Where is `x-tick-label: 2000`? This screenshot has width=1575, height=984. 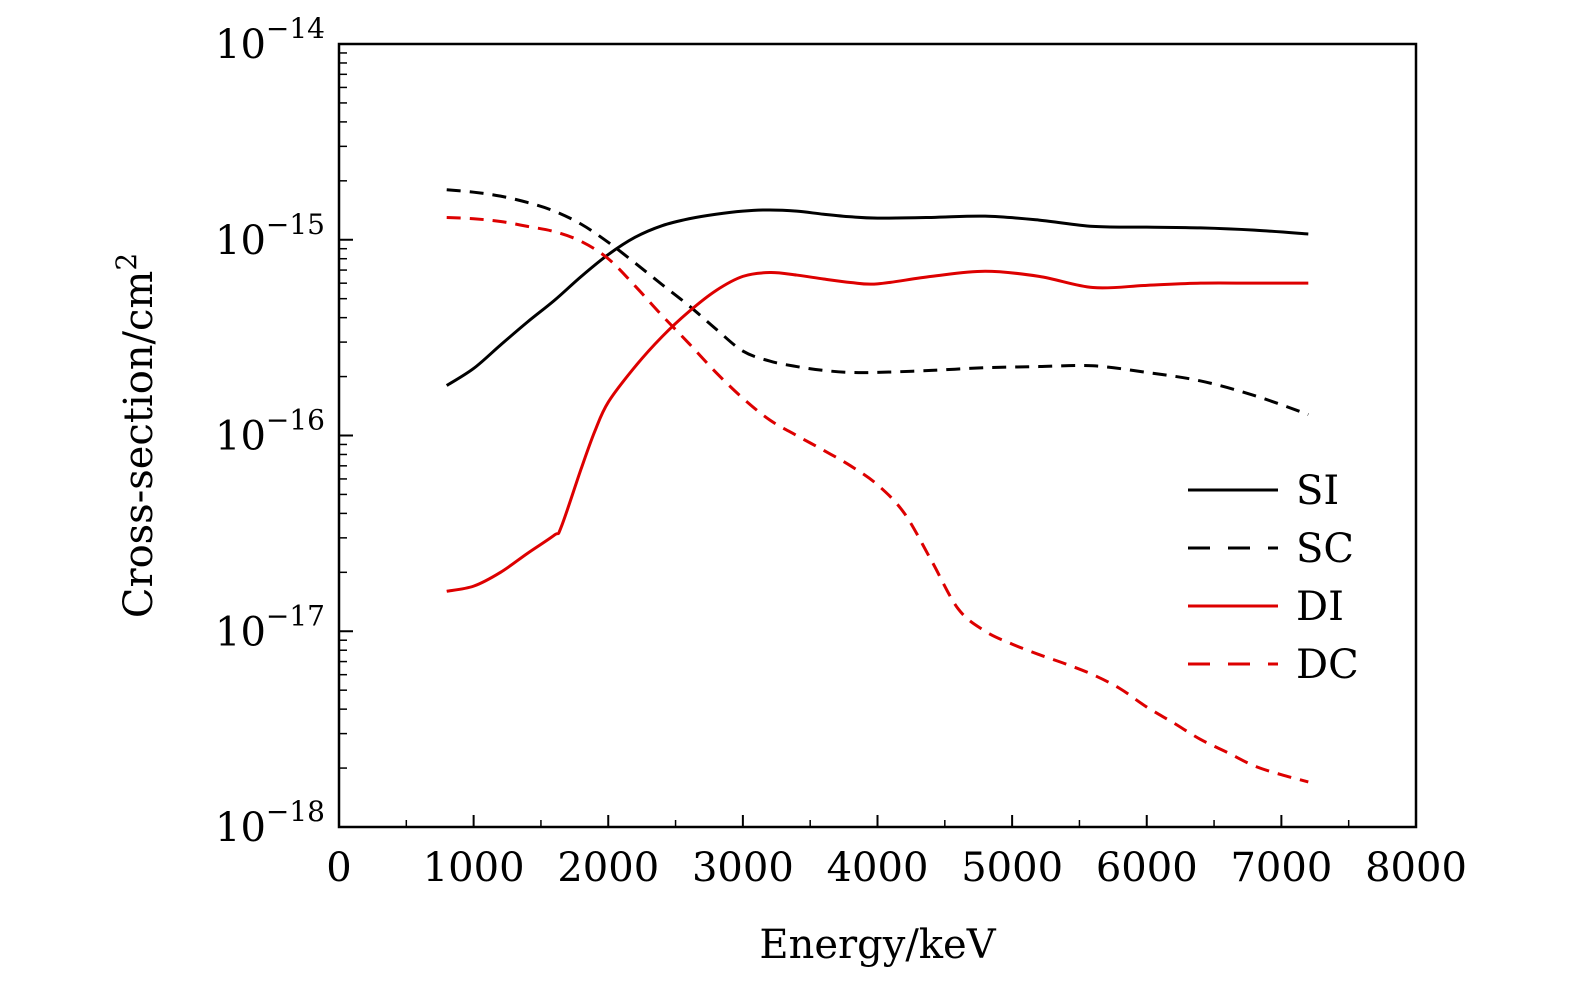 x-tick-label: 2000 is located at coordinates (608, 868).